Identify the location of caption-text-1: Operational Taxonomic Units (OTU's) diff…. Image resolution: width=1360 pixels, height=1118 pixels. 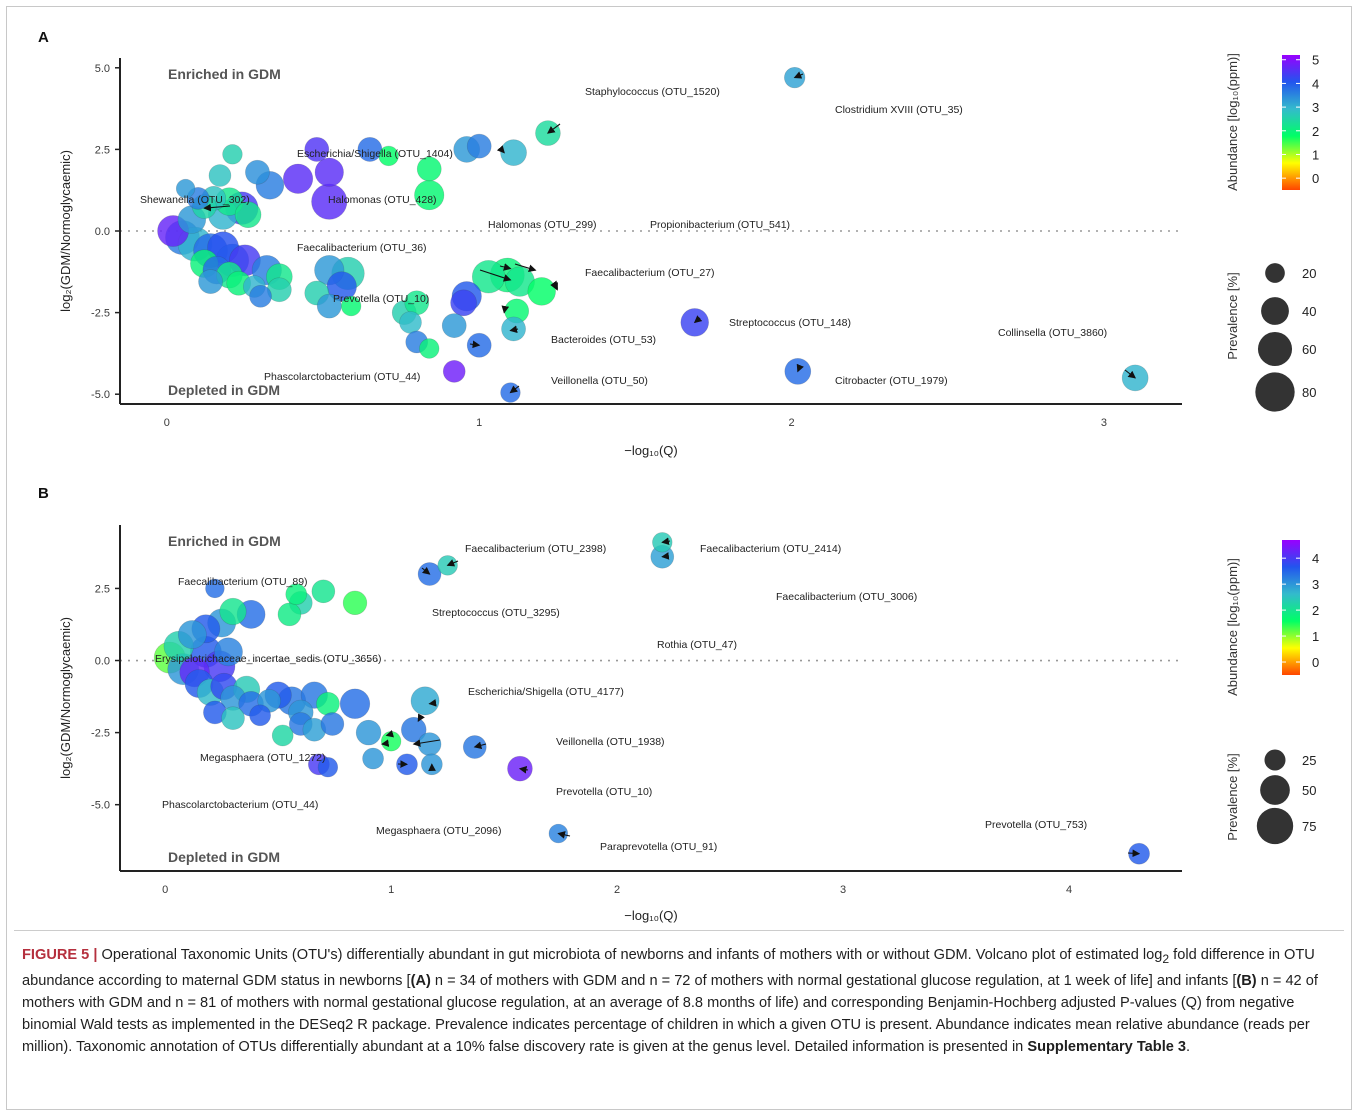
(632, 955).